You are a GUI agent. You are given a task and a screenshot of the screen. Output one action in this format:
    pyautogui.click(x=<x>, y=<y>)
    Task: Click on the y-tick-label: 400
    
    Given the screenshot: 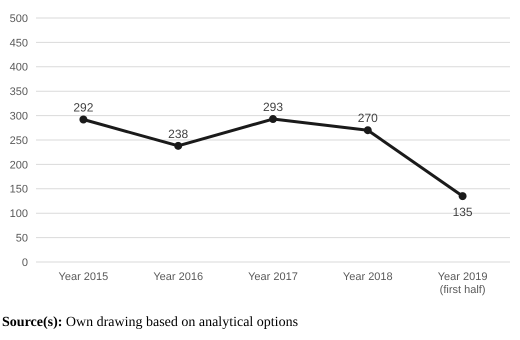 What is the action you would take?
    pyautogui.click(x=19, y=68)
    